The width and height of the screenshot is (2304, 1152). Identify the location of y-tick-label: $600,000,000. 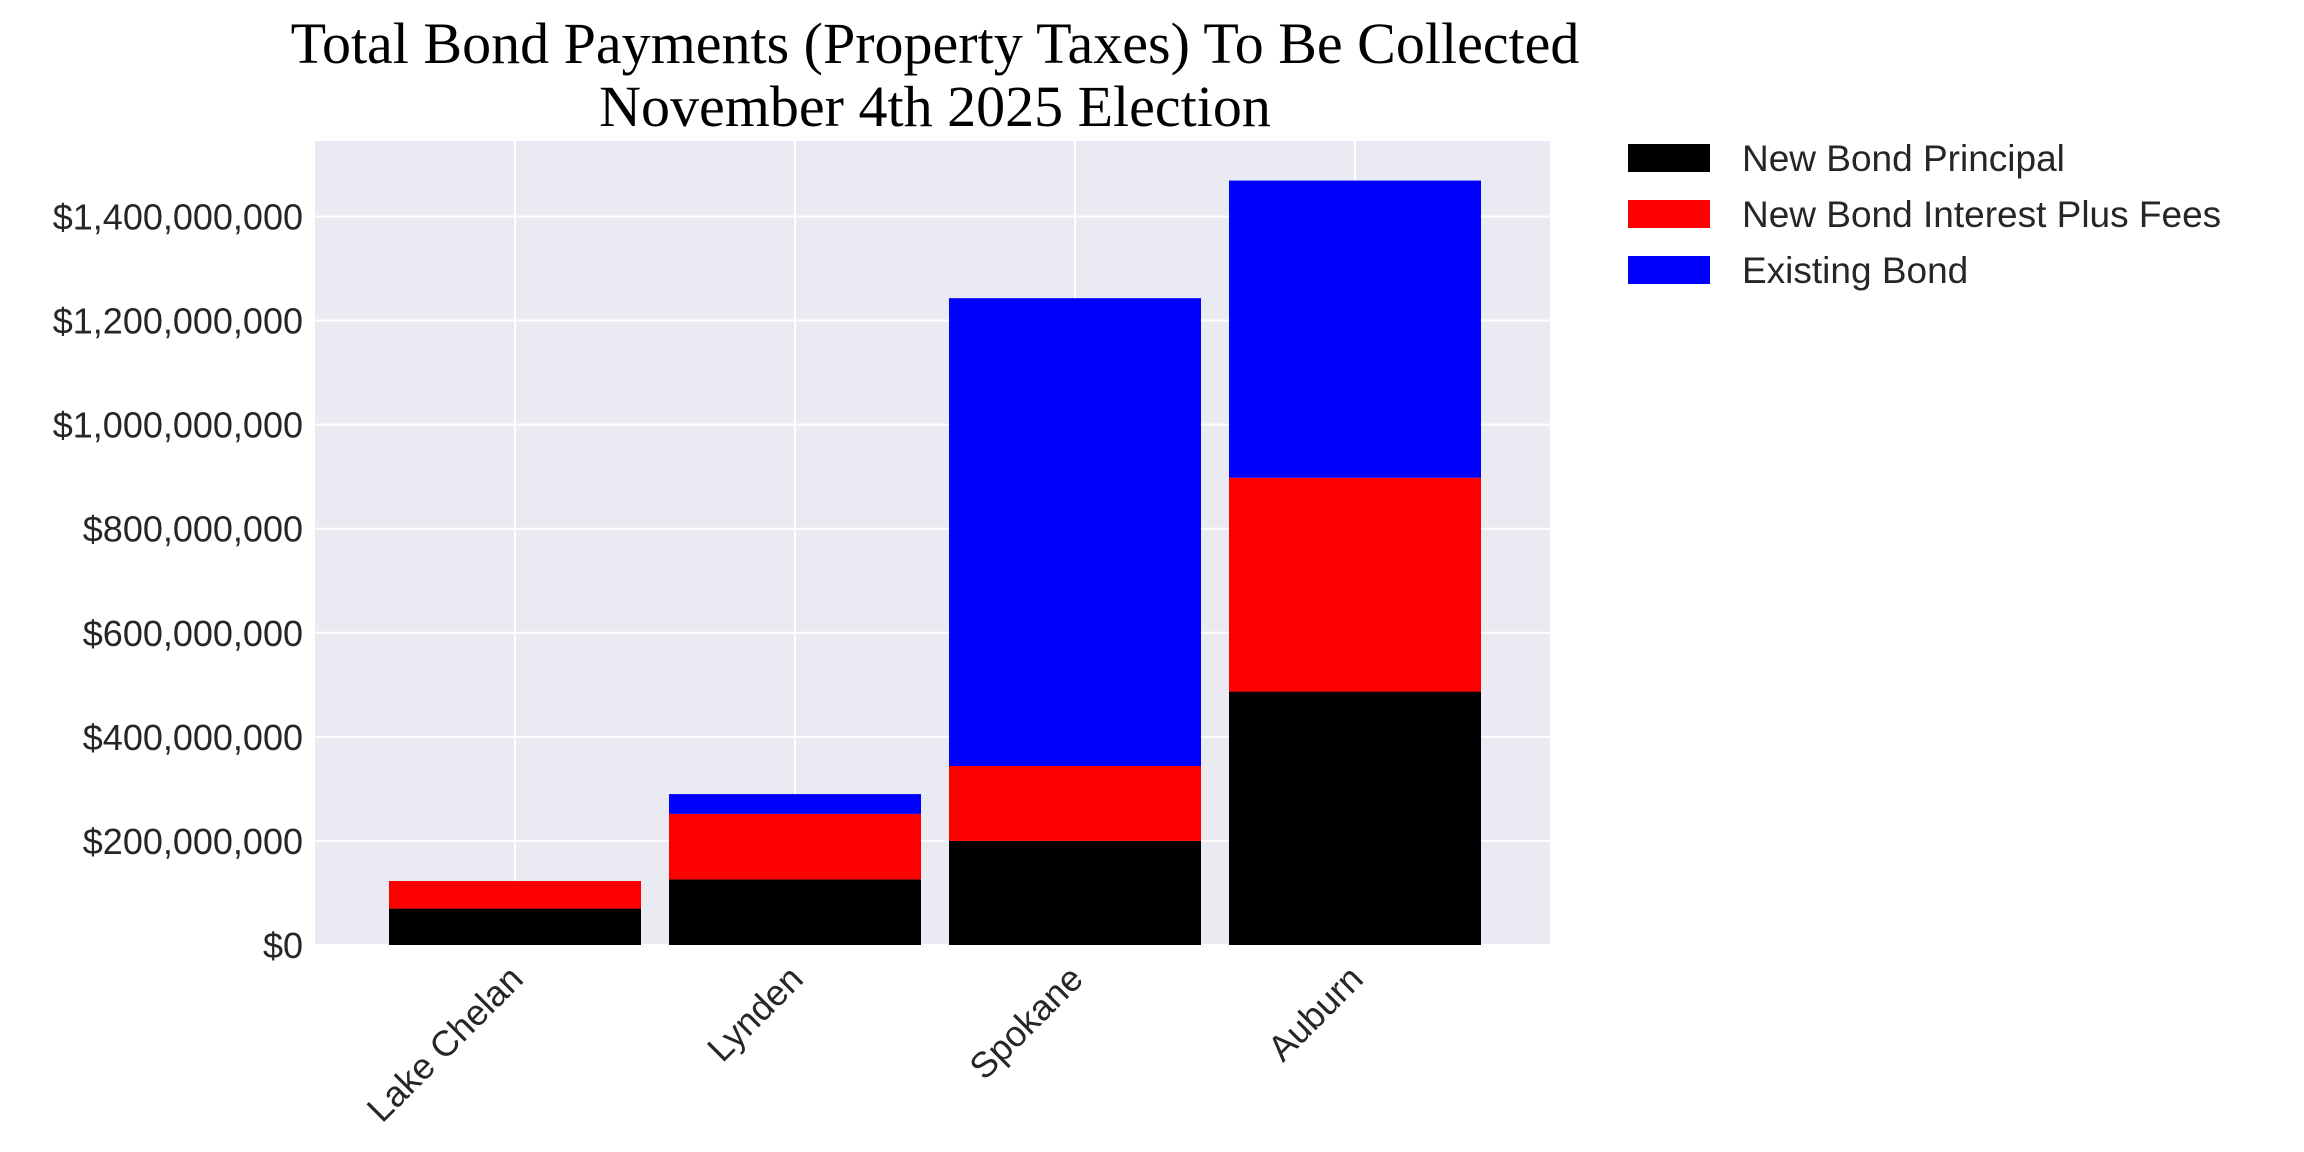
(193, 633).